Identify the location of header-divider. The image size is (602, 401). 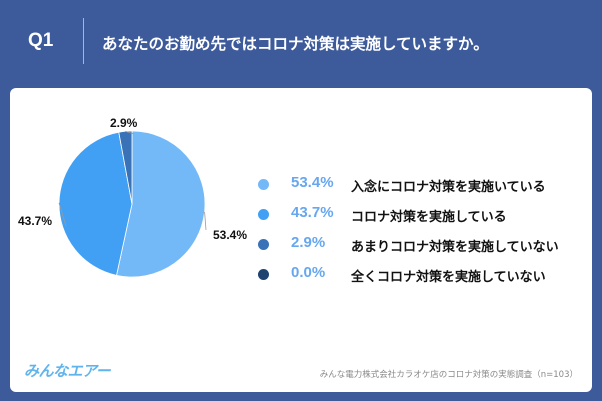
(83, 41).